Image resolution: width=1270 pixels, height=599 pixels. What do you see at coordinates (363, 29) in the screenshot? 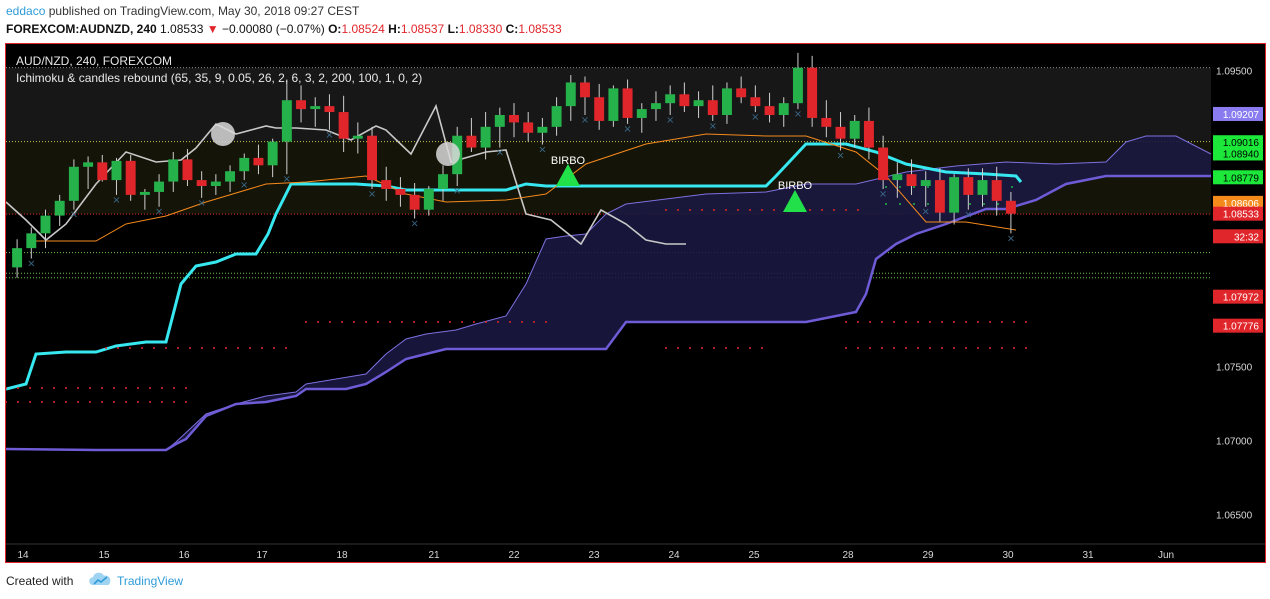
I see `open-value: 1.08524` at bounding box center [363, 29].